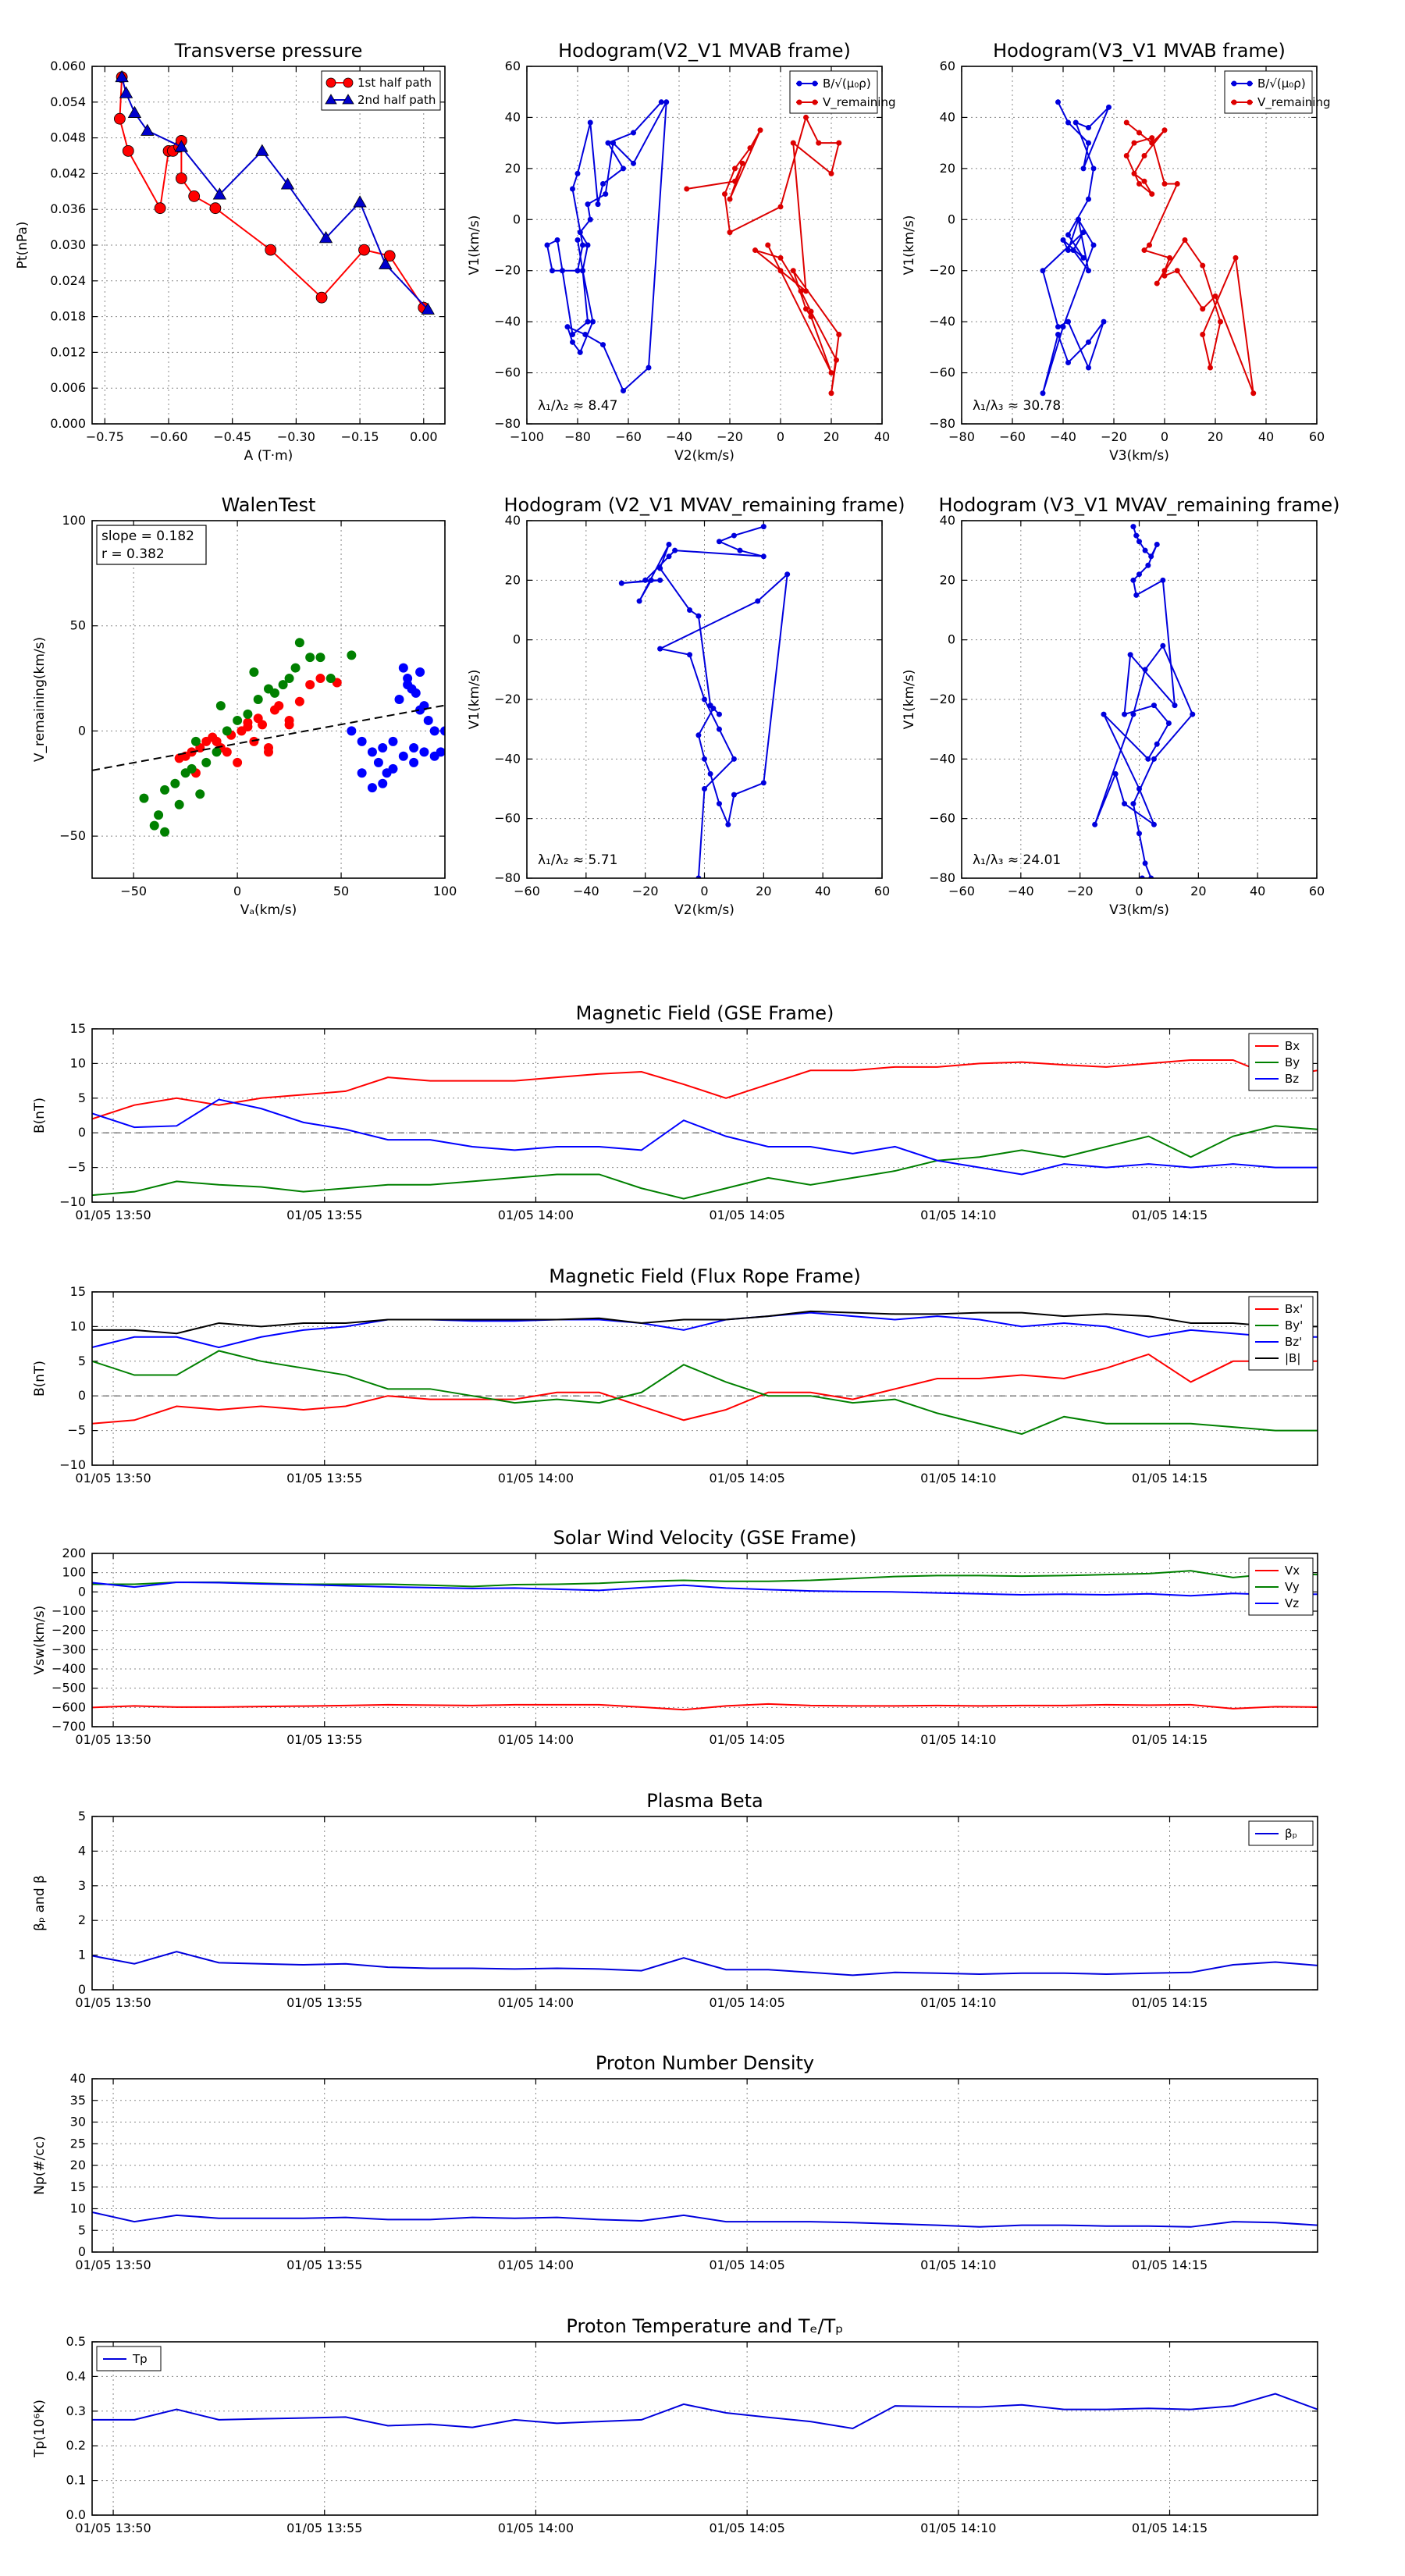 This screenshot has height=2576, width=1405. What do you see at coordinates (705, 2219) in the screenshot?
I see `series-line-np` at bounding box center [705, 2219].